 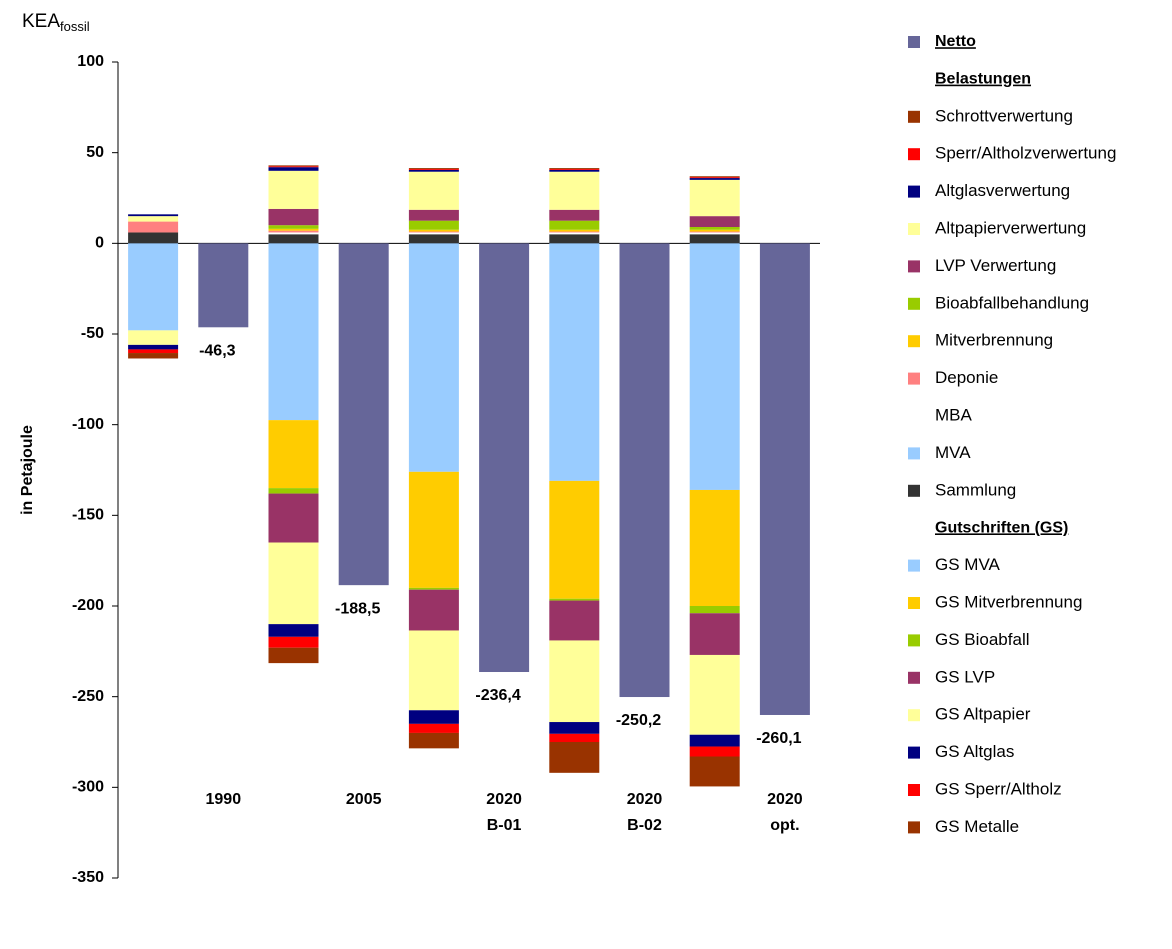 What do you see at coordinates (75, 26) in the screenshot?
I see `y-unit-sub: fossil` at bounding box center [75, 26].